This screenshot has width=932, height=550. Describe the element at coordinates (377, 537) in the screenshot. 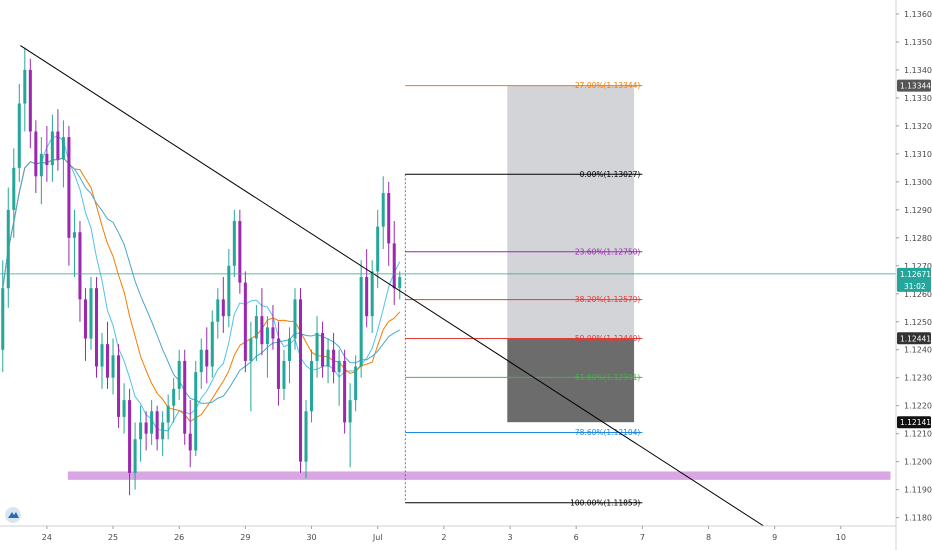

I see `time-tick-label: Jul` at that location.